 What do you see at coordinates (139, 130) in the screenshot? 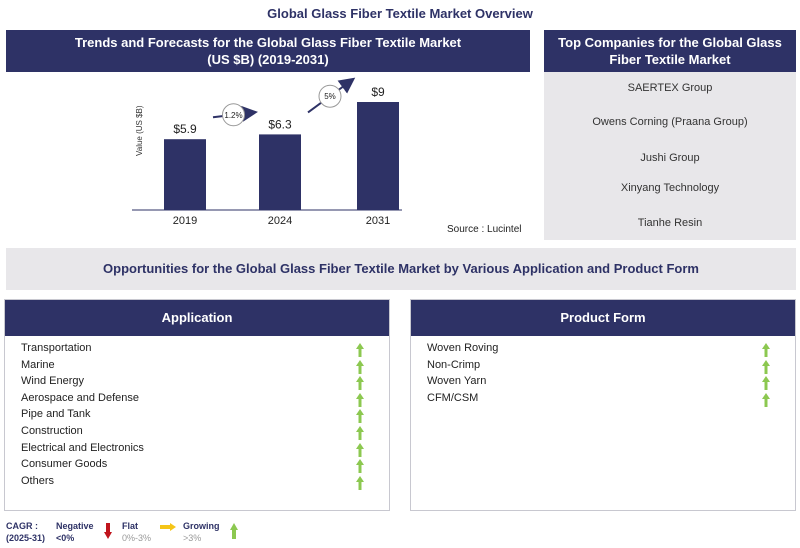
I see `y-axis-label: Value (US $B)` at bounding box center [139, 130].